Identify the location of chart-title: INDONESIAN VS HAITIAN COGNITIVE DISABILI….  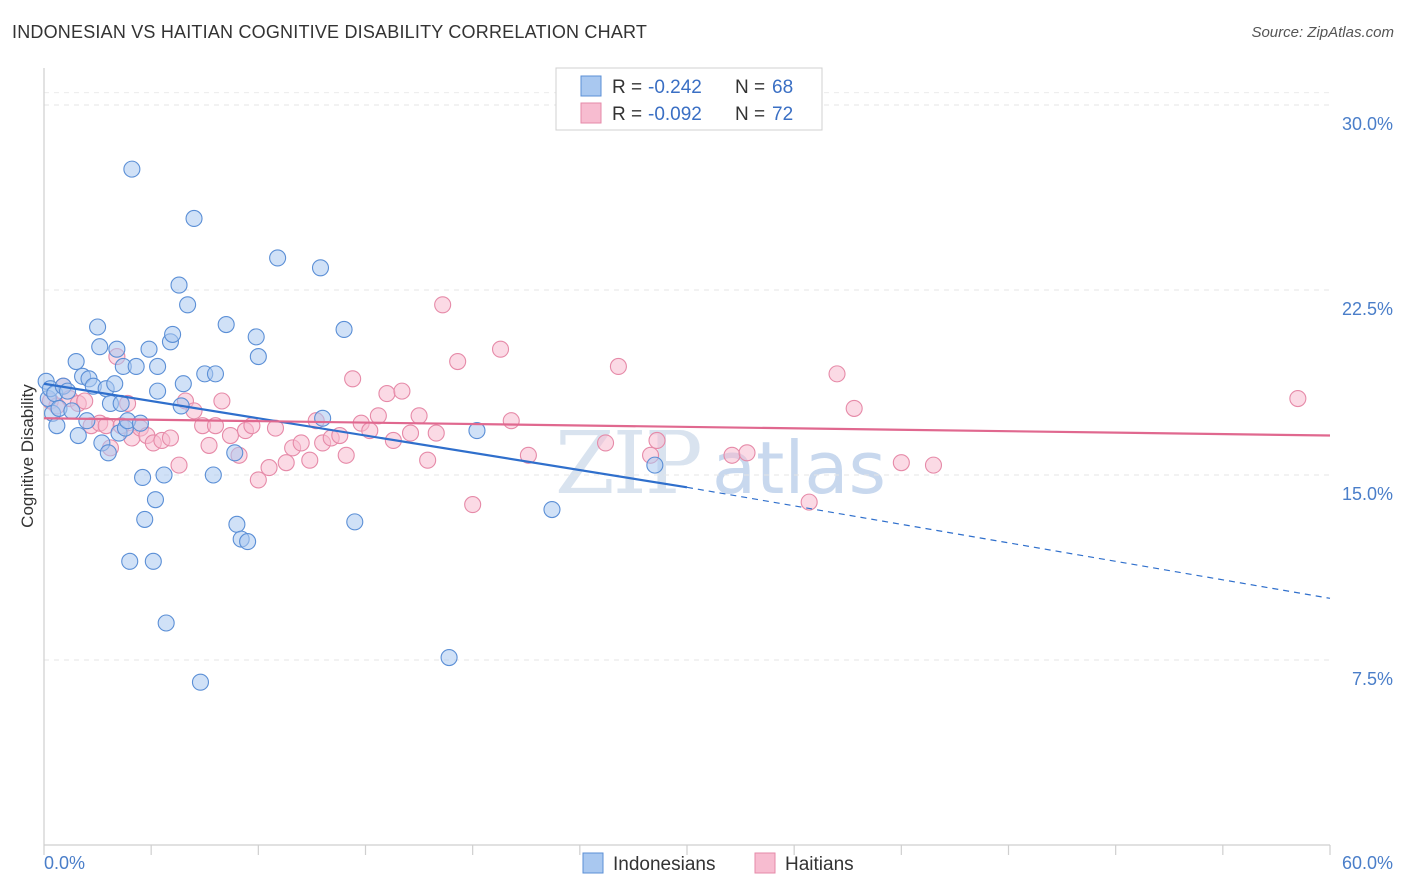
(330, 32).